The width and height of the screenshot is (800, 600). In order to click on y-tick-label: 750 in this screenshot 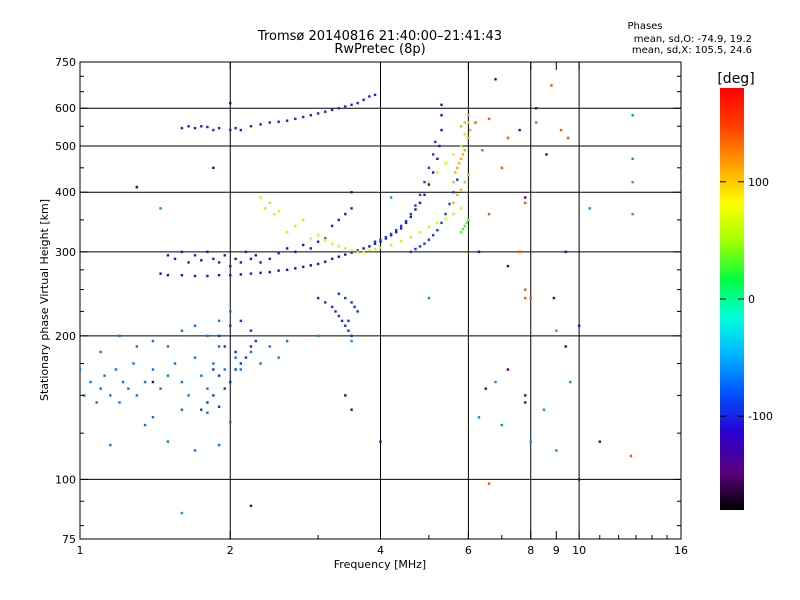, I will do `click(65, 62)`.